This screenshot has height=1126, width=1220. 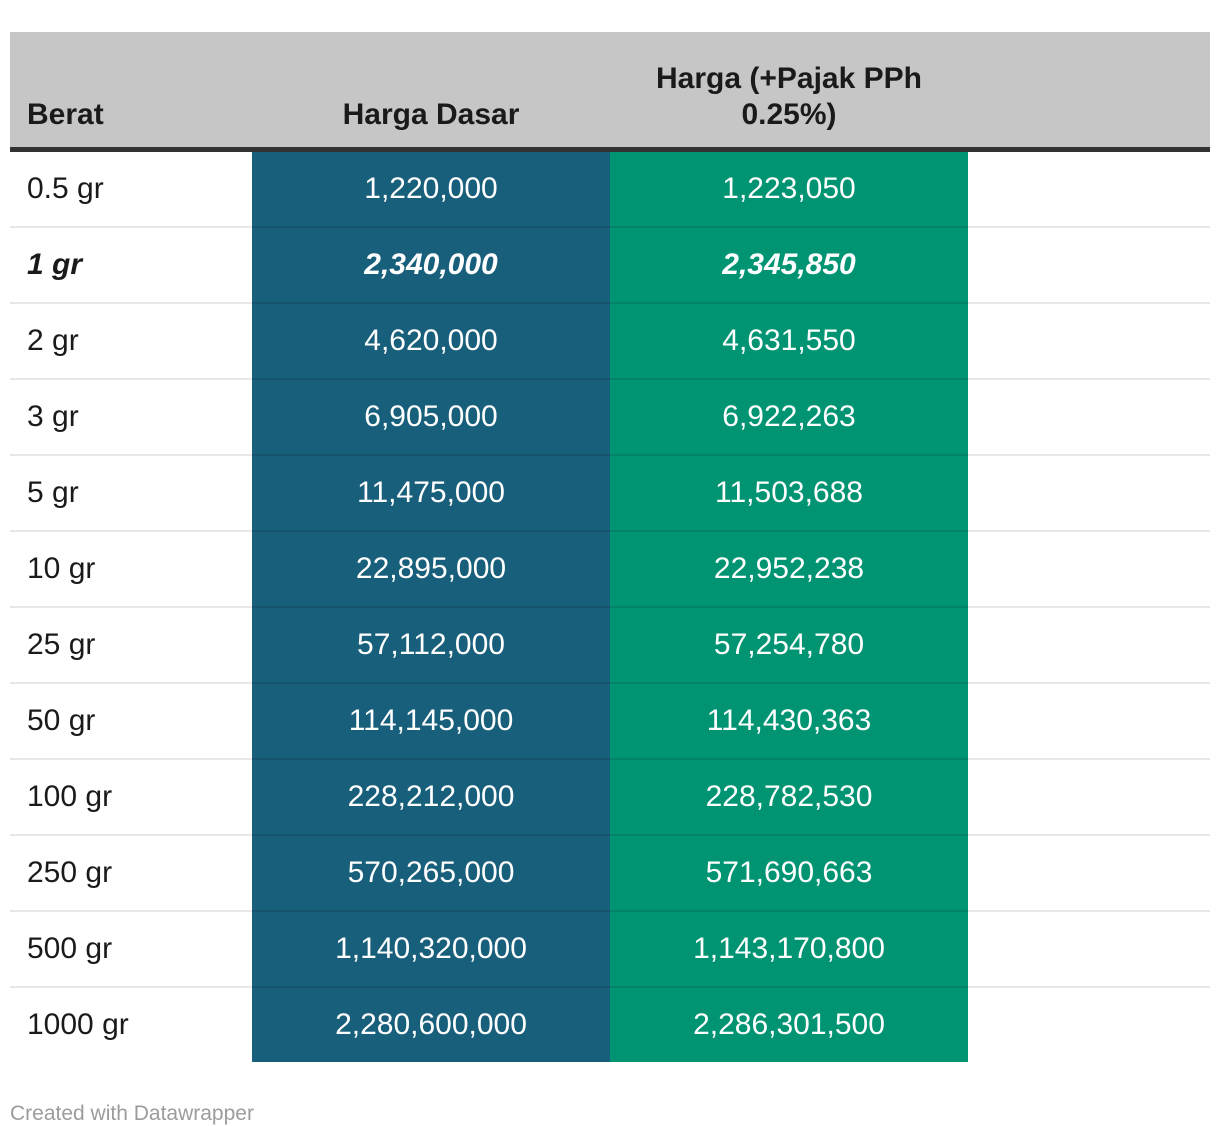 What do you see at coordinates (789, 569) in the screenshot?
I see `taxed-price-cell: 22,952,238` at bounding box center [789, 569].